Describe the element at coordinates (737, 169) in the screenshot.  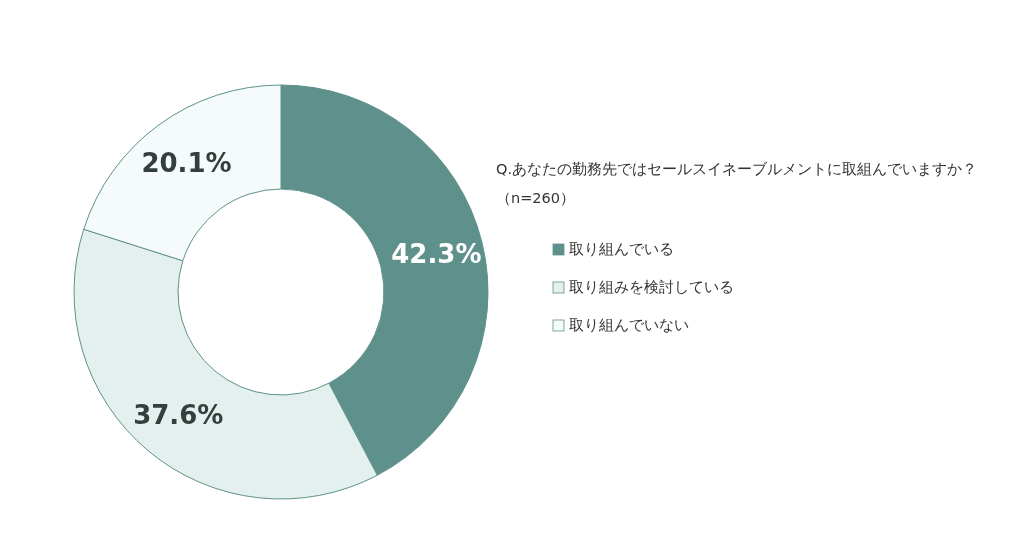
I see `text: Q.あなたの勤務先ではセールスイネーブルメントに取組んでいますか？` at that location.